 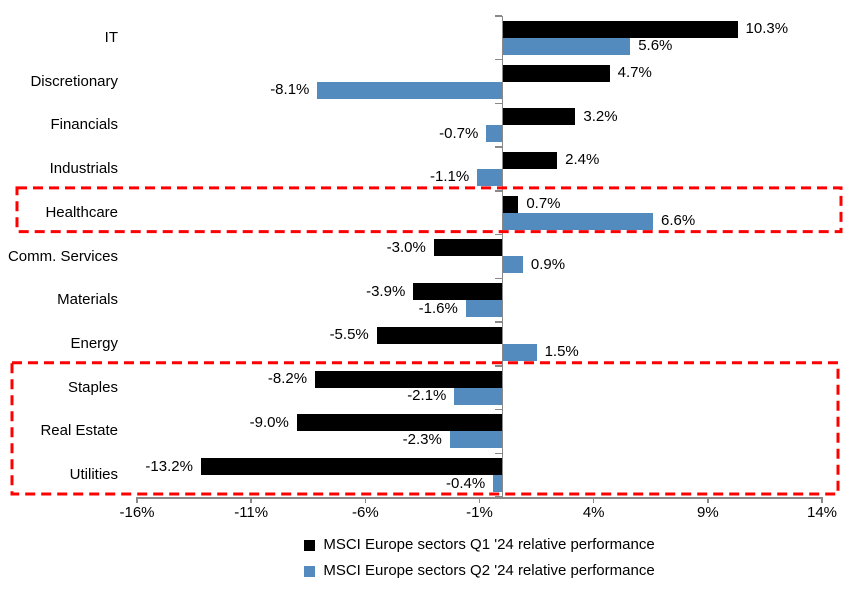 What do you see at coordinates (548, 264) in the screenshot?
I see `data-label: 0.9%` at bounding box center [548, 264].